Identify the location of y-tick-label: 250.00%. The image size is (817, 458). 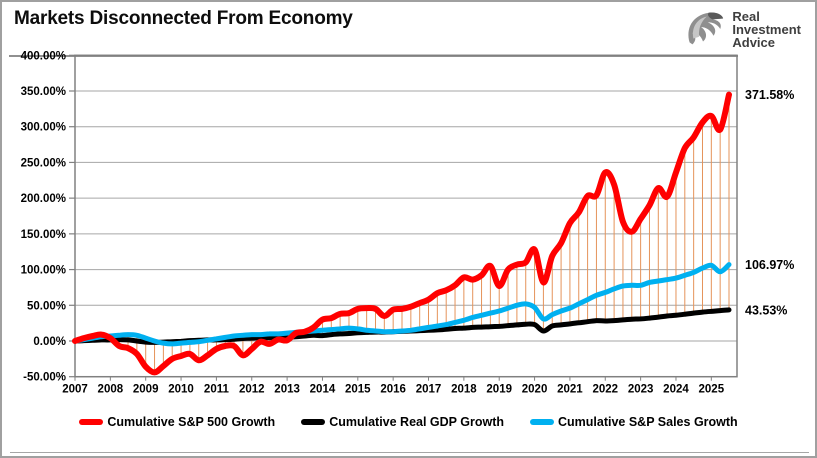
(43, 163).